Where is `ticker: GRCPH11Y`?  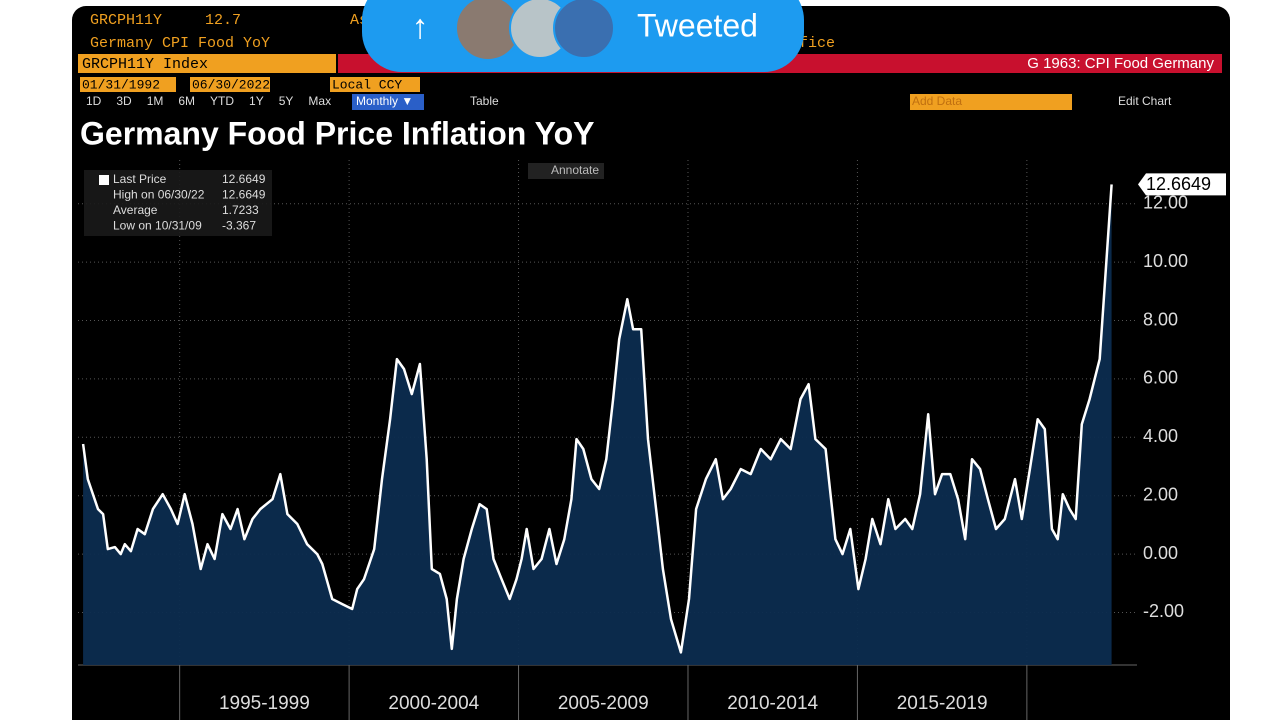 ticker: GRCPH11Y is located at coordinates (126, 20).